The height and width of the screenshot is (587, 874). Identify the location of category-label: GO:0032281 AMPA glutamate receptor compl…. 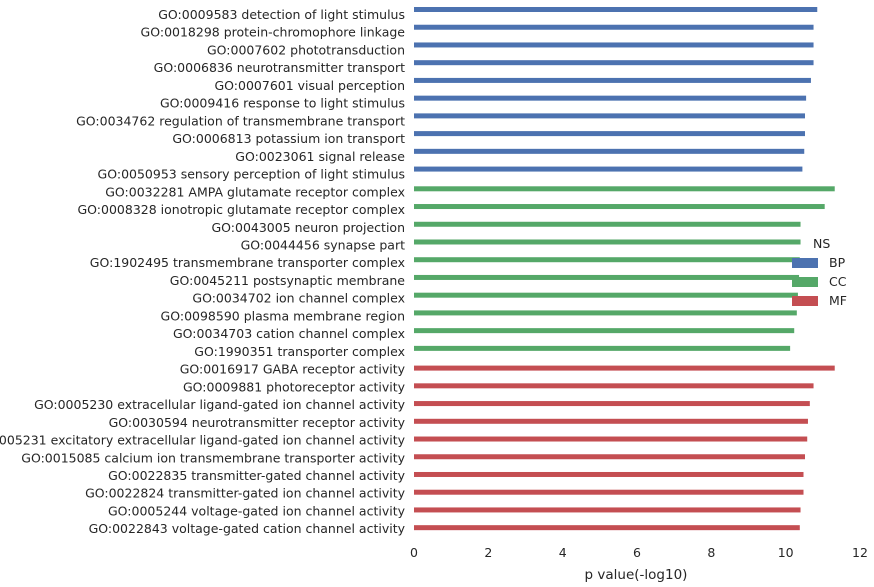
(255, 191).